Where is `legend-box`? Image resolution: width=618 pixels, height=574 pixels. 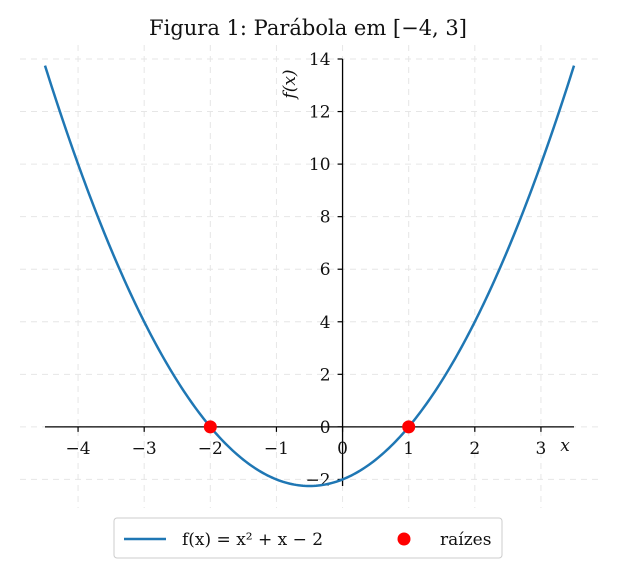
legend-box is located at coordinates (308, 538).